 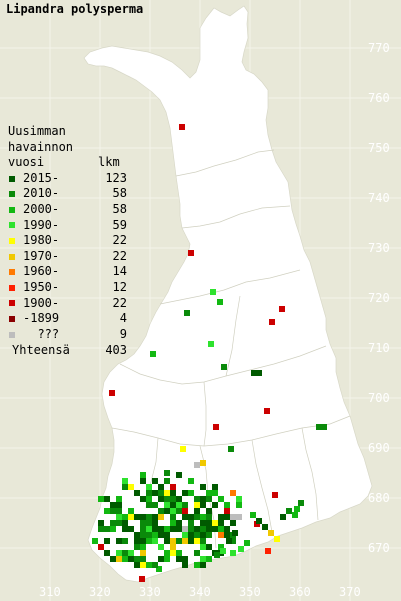 I want to click on legend-row: 1900- 22, so click(x=67, y=304).